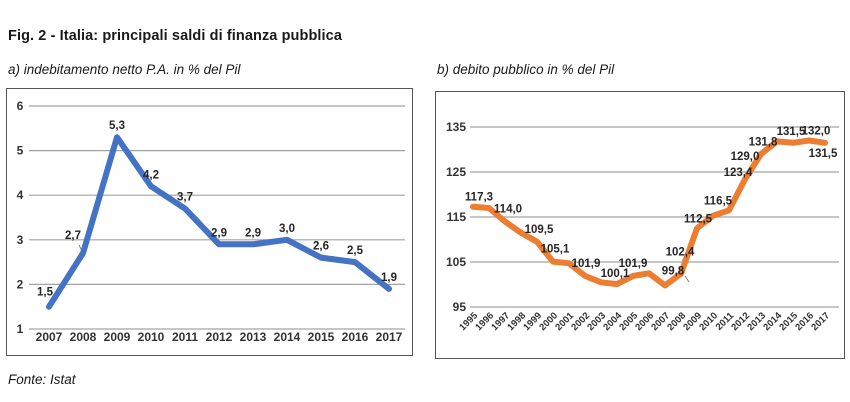  What do you see at coordinates (20, 284) in the screenshot?
I see `y-axis-tick: 2` at bounding box center [20, 284].